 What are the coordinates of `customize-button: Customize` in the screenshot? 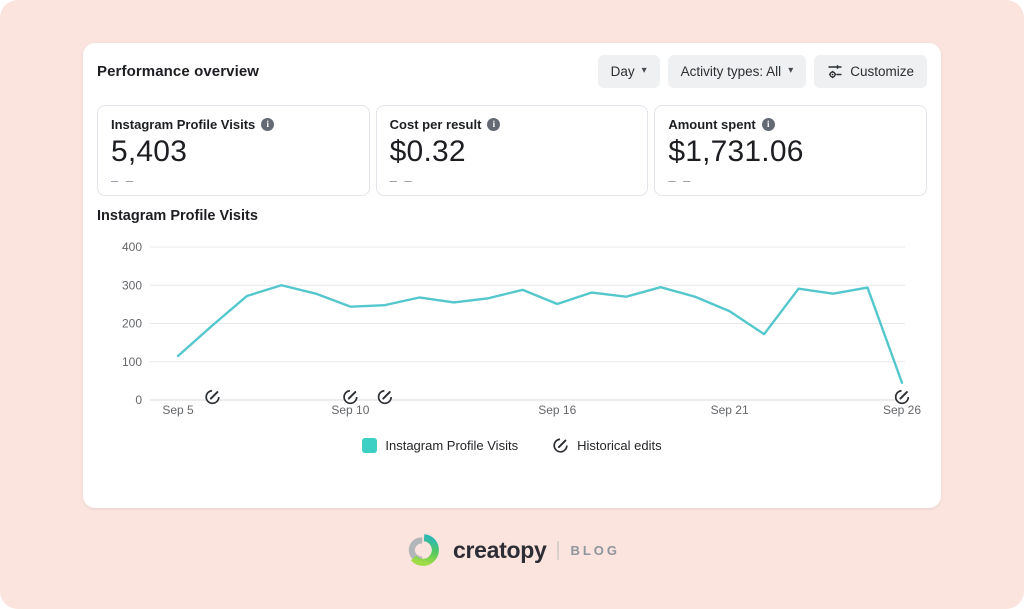 It's located at (870, 71).